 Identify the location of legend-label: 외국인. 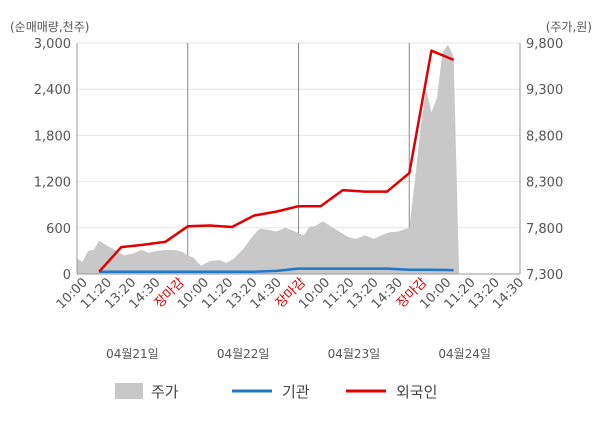
(416, 392).